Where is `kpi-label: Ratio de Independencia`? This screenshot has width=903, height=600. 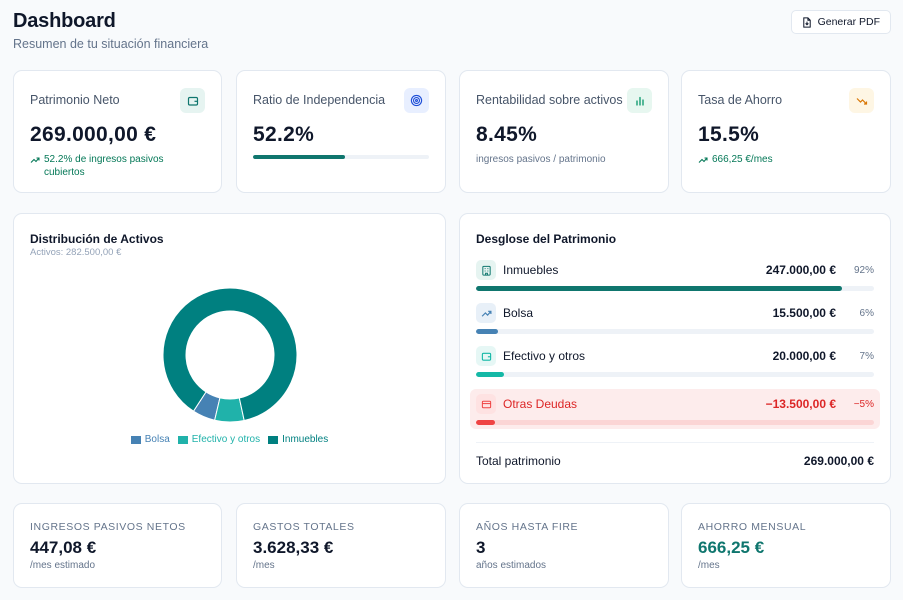
kpi-label: Ratio de Independencia is located at coordinates (319, 100).